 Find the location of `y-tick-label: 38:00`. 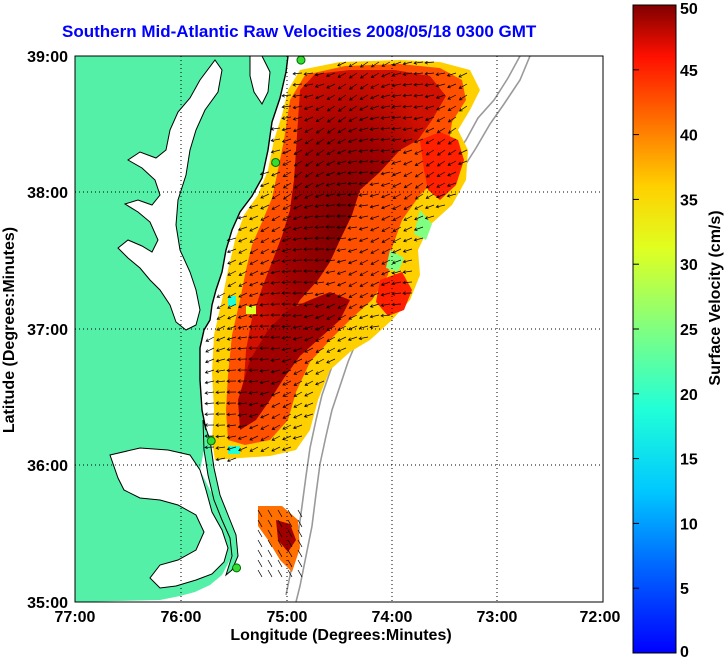

y-tick-label: 38:00 is located at coordinates (47, 193).